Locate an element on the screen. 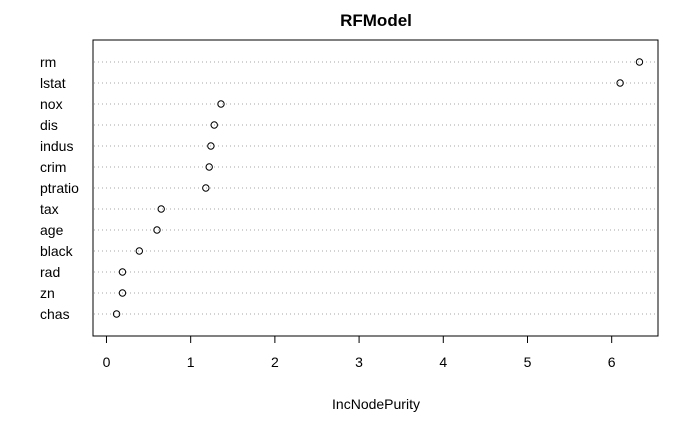 Image resolution: width=700 pixels, height=432 pixels. x-tick-label-2: 2 is located at coordinates (275, 362).